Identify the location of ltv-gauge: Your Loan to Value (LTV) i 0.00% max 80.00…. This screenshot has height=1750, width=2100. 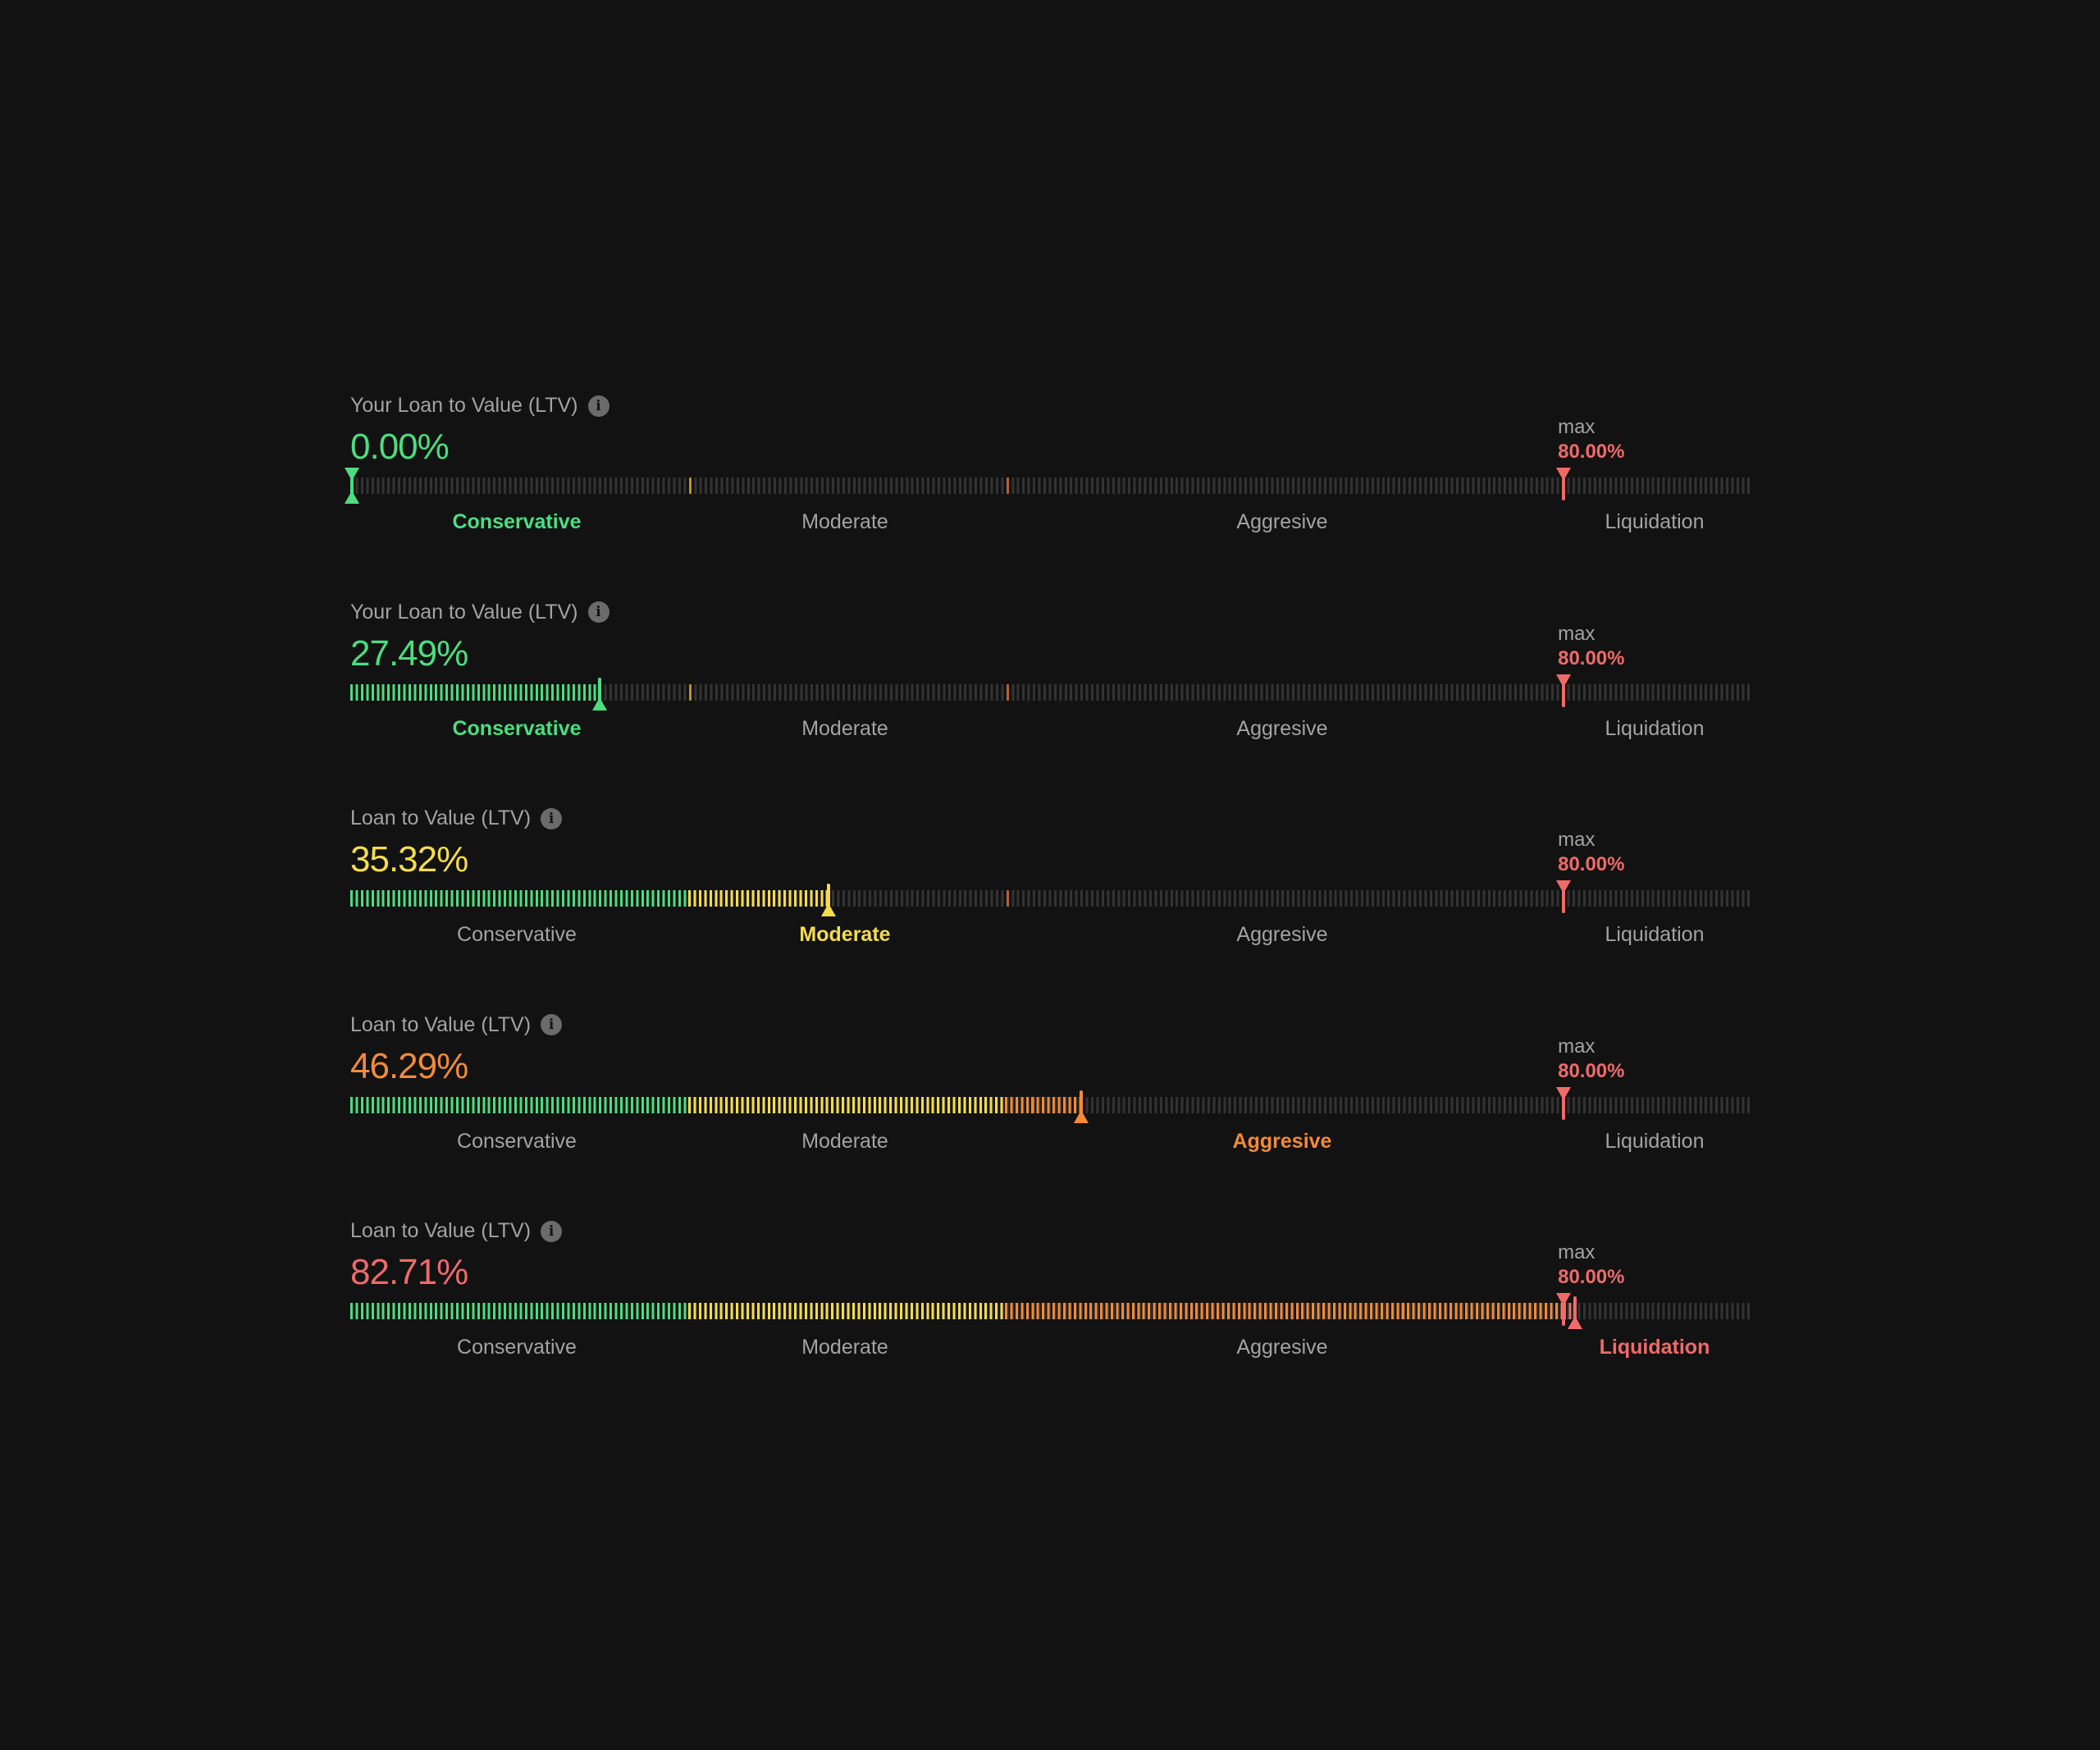
(1047, 476).